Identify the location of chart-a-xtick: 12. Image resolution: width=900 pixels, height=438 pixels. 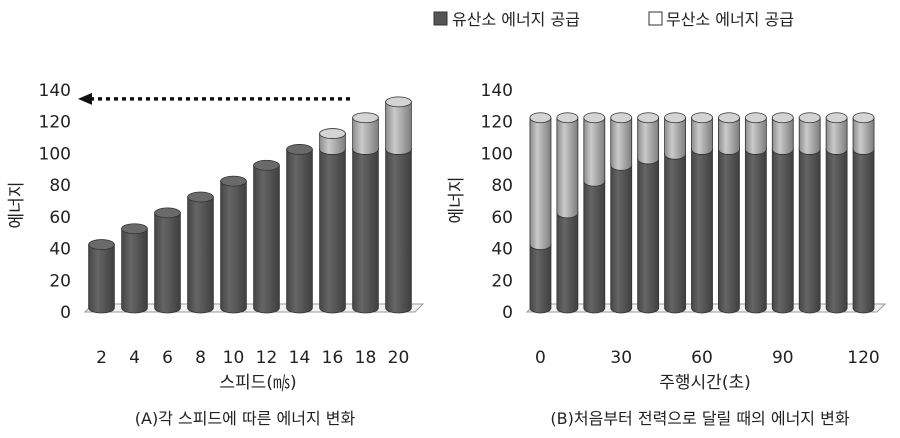
(267, 358).